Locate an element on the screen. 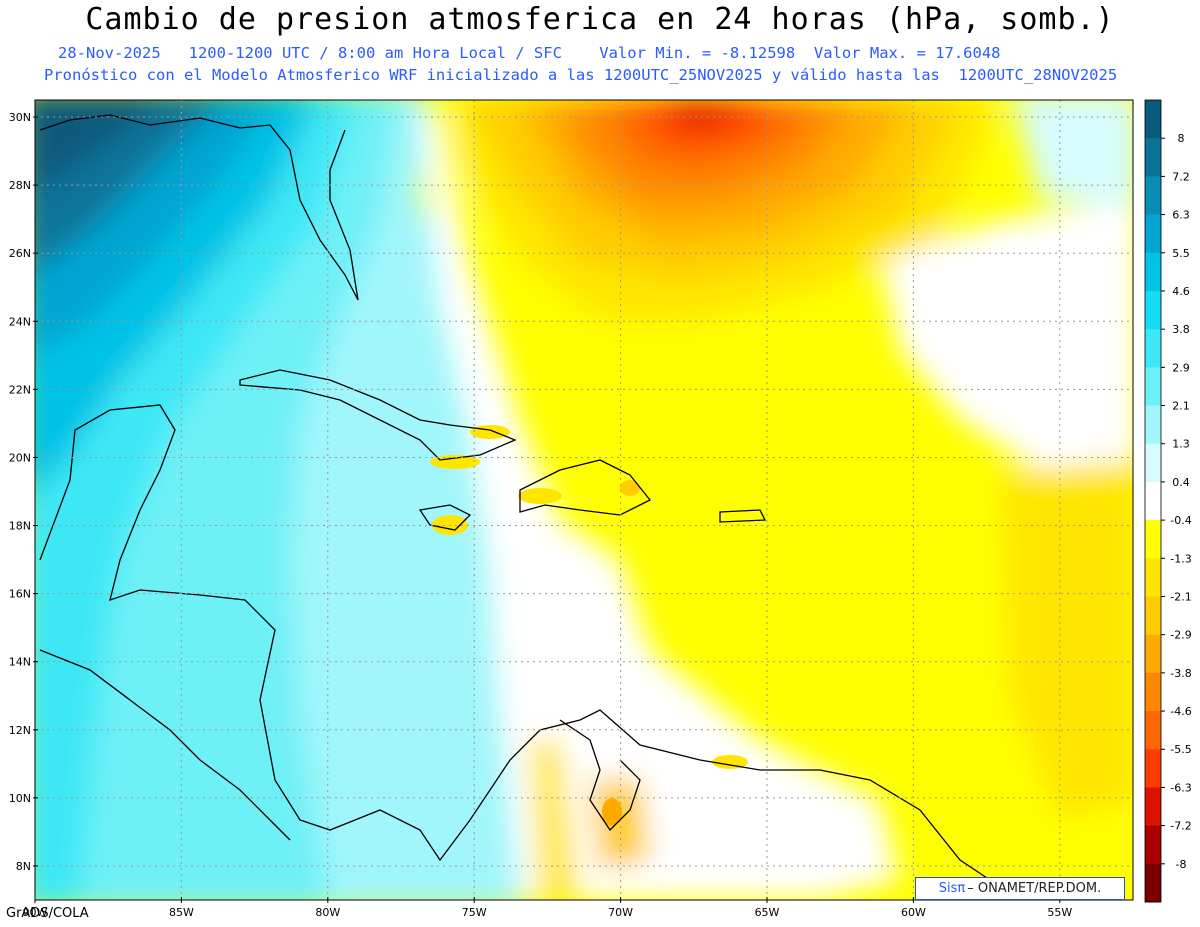 The width and height of the screenshot is (1200, 927). lon-label: 70W is located at coordinates (620, 912).